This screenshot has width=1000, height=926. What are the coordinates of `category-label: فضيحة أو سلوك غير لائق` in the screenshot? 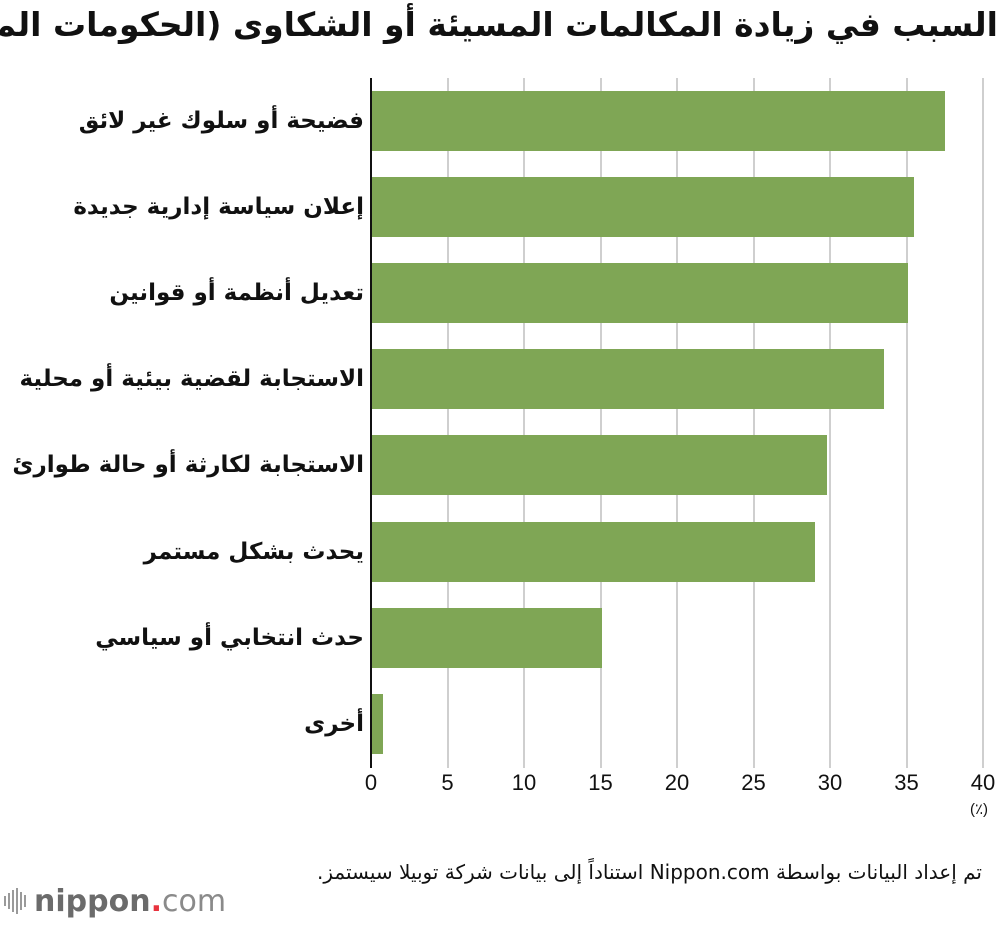 It's located at (221, 121).